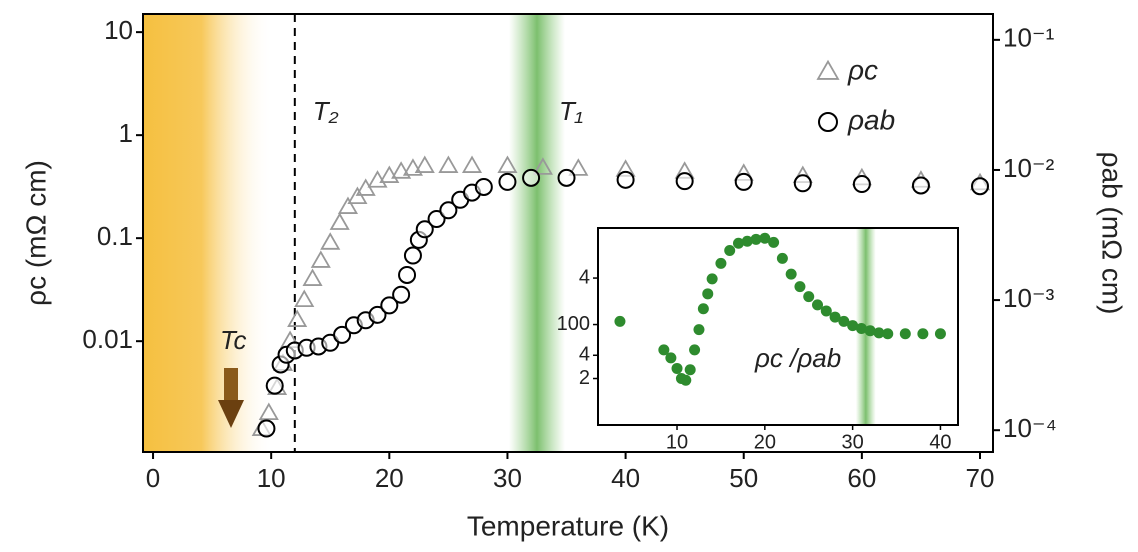 The image size is (1138, 552). I want to click on y-tick-label: 10, so click(118, 30).